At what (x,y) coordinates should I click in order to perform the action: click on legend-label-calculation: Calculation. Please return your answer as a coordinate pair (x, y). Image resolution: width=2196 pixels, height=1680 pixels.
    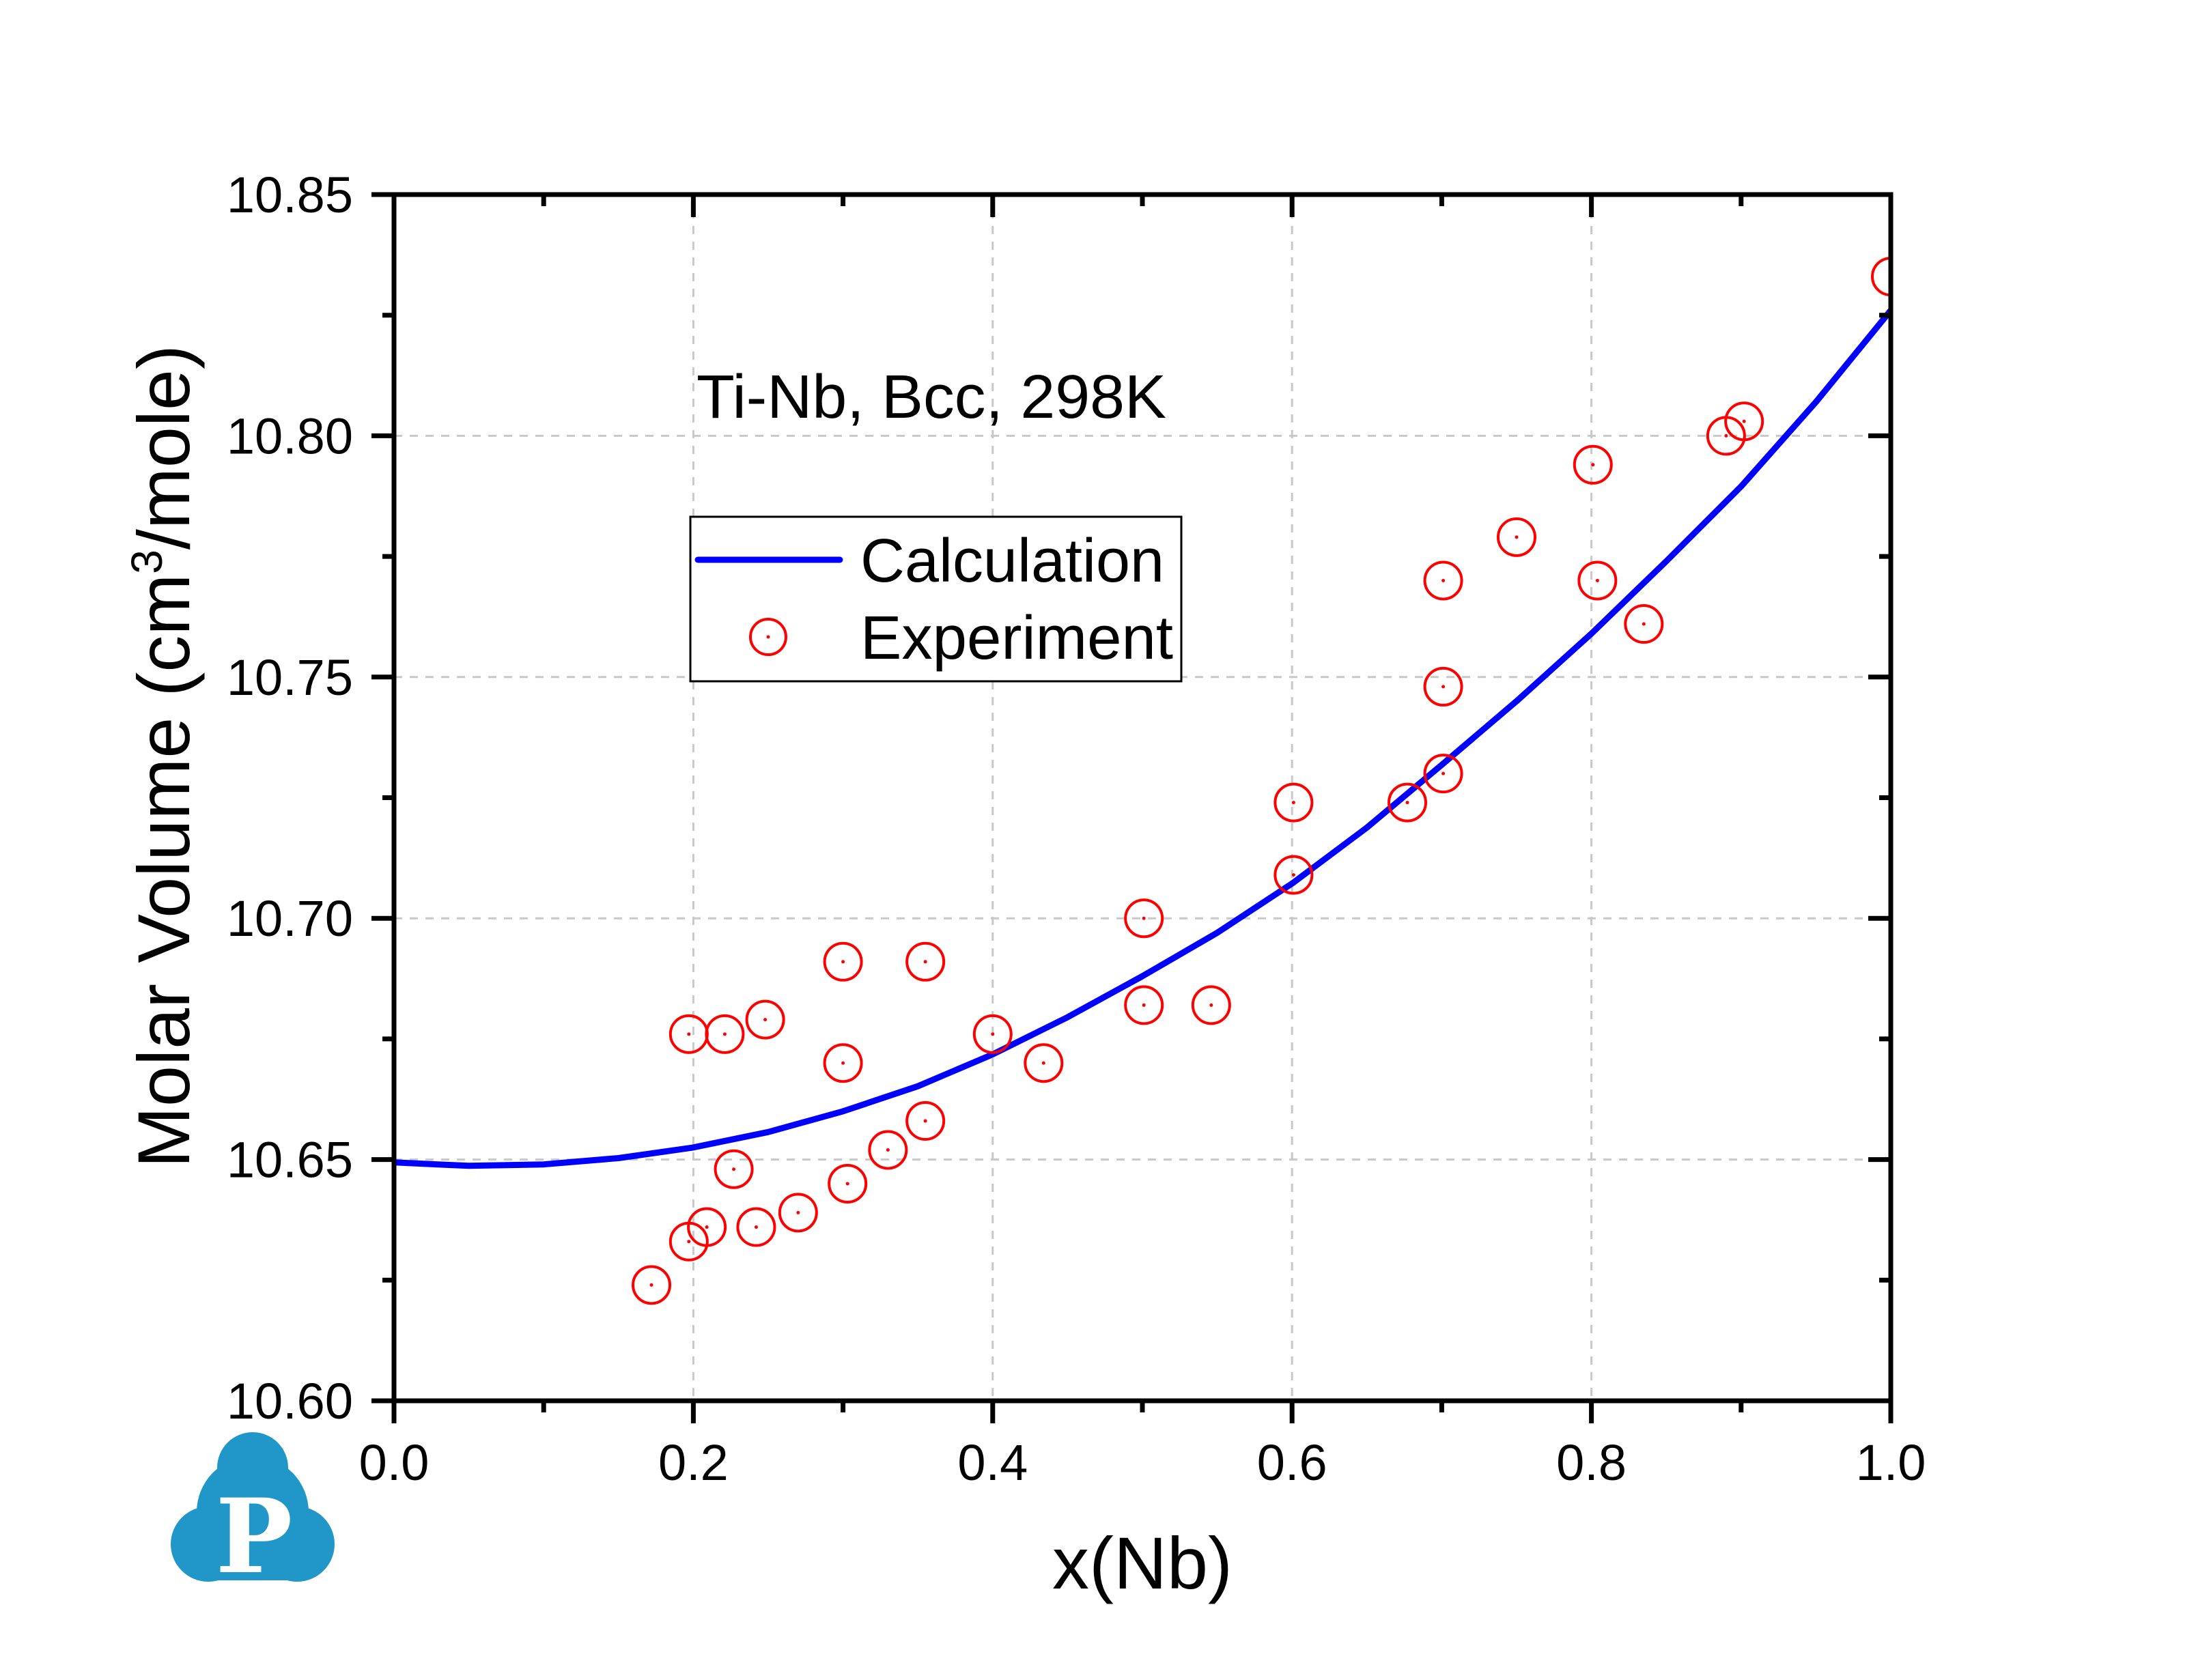
    Looking at the image, I should click on (1012, 561).